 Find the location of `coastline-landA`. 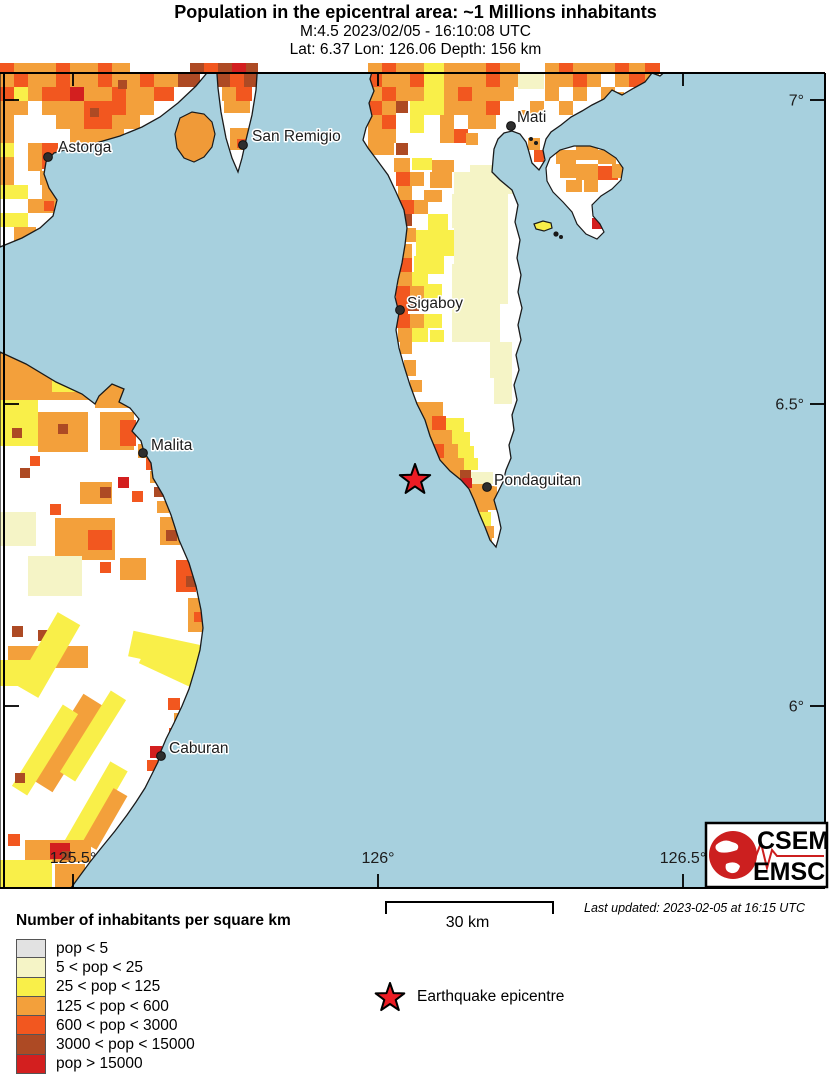

coastline-landA is located at coordinates (104, 160).